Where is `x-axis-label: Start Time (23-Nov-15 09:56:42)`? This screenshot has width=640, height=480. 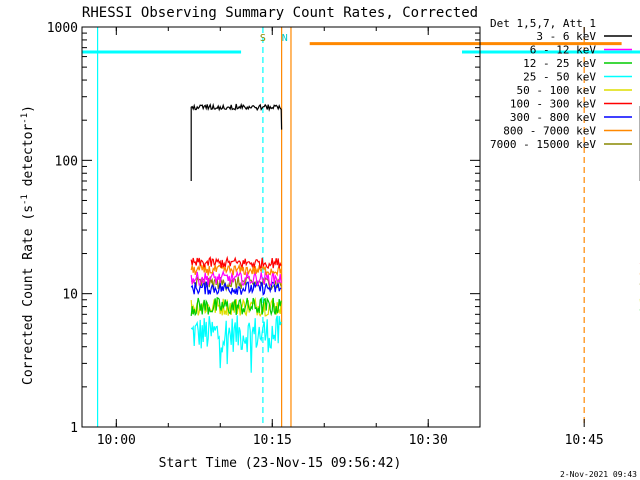 x-axis-label: Start Time (23-Nov-15 09:56:42) is located at coordinates (280, 463).